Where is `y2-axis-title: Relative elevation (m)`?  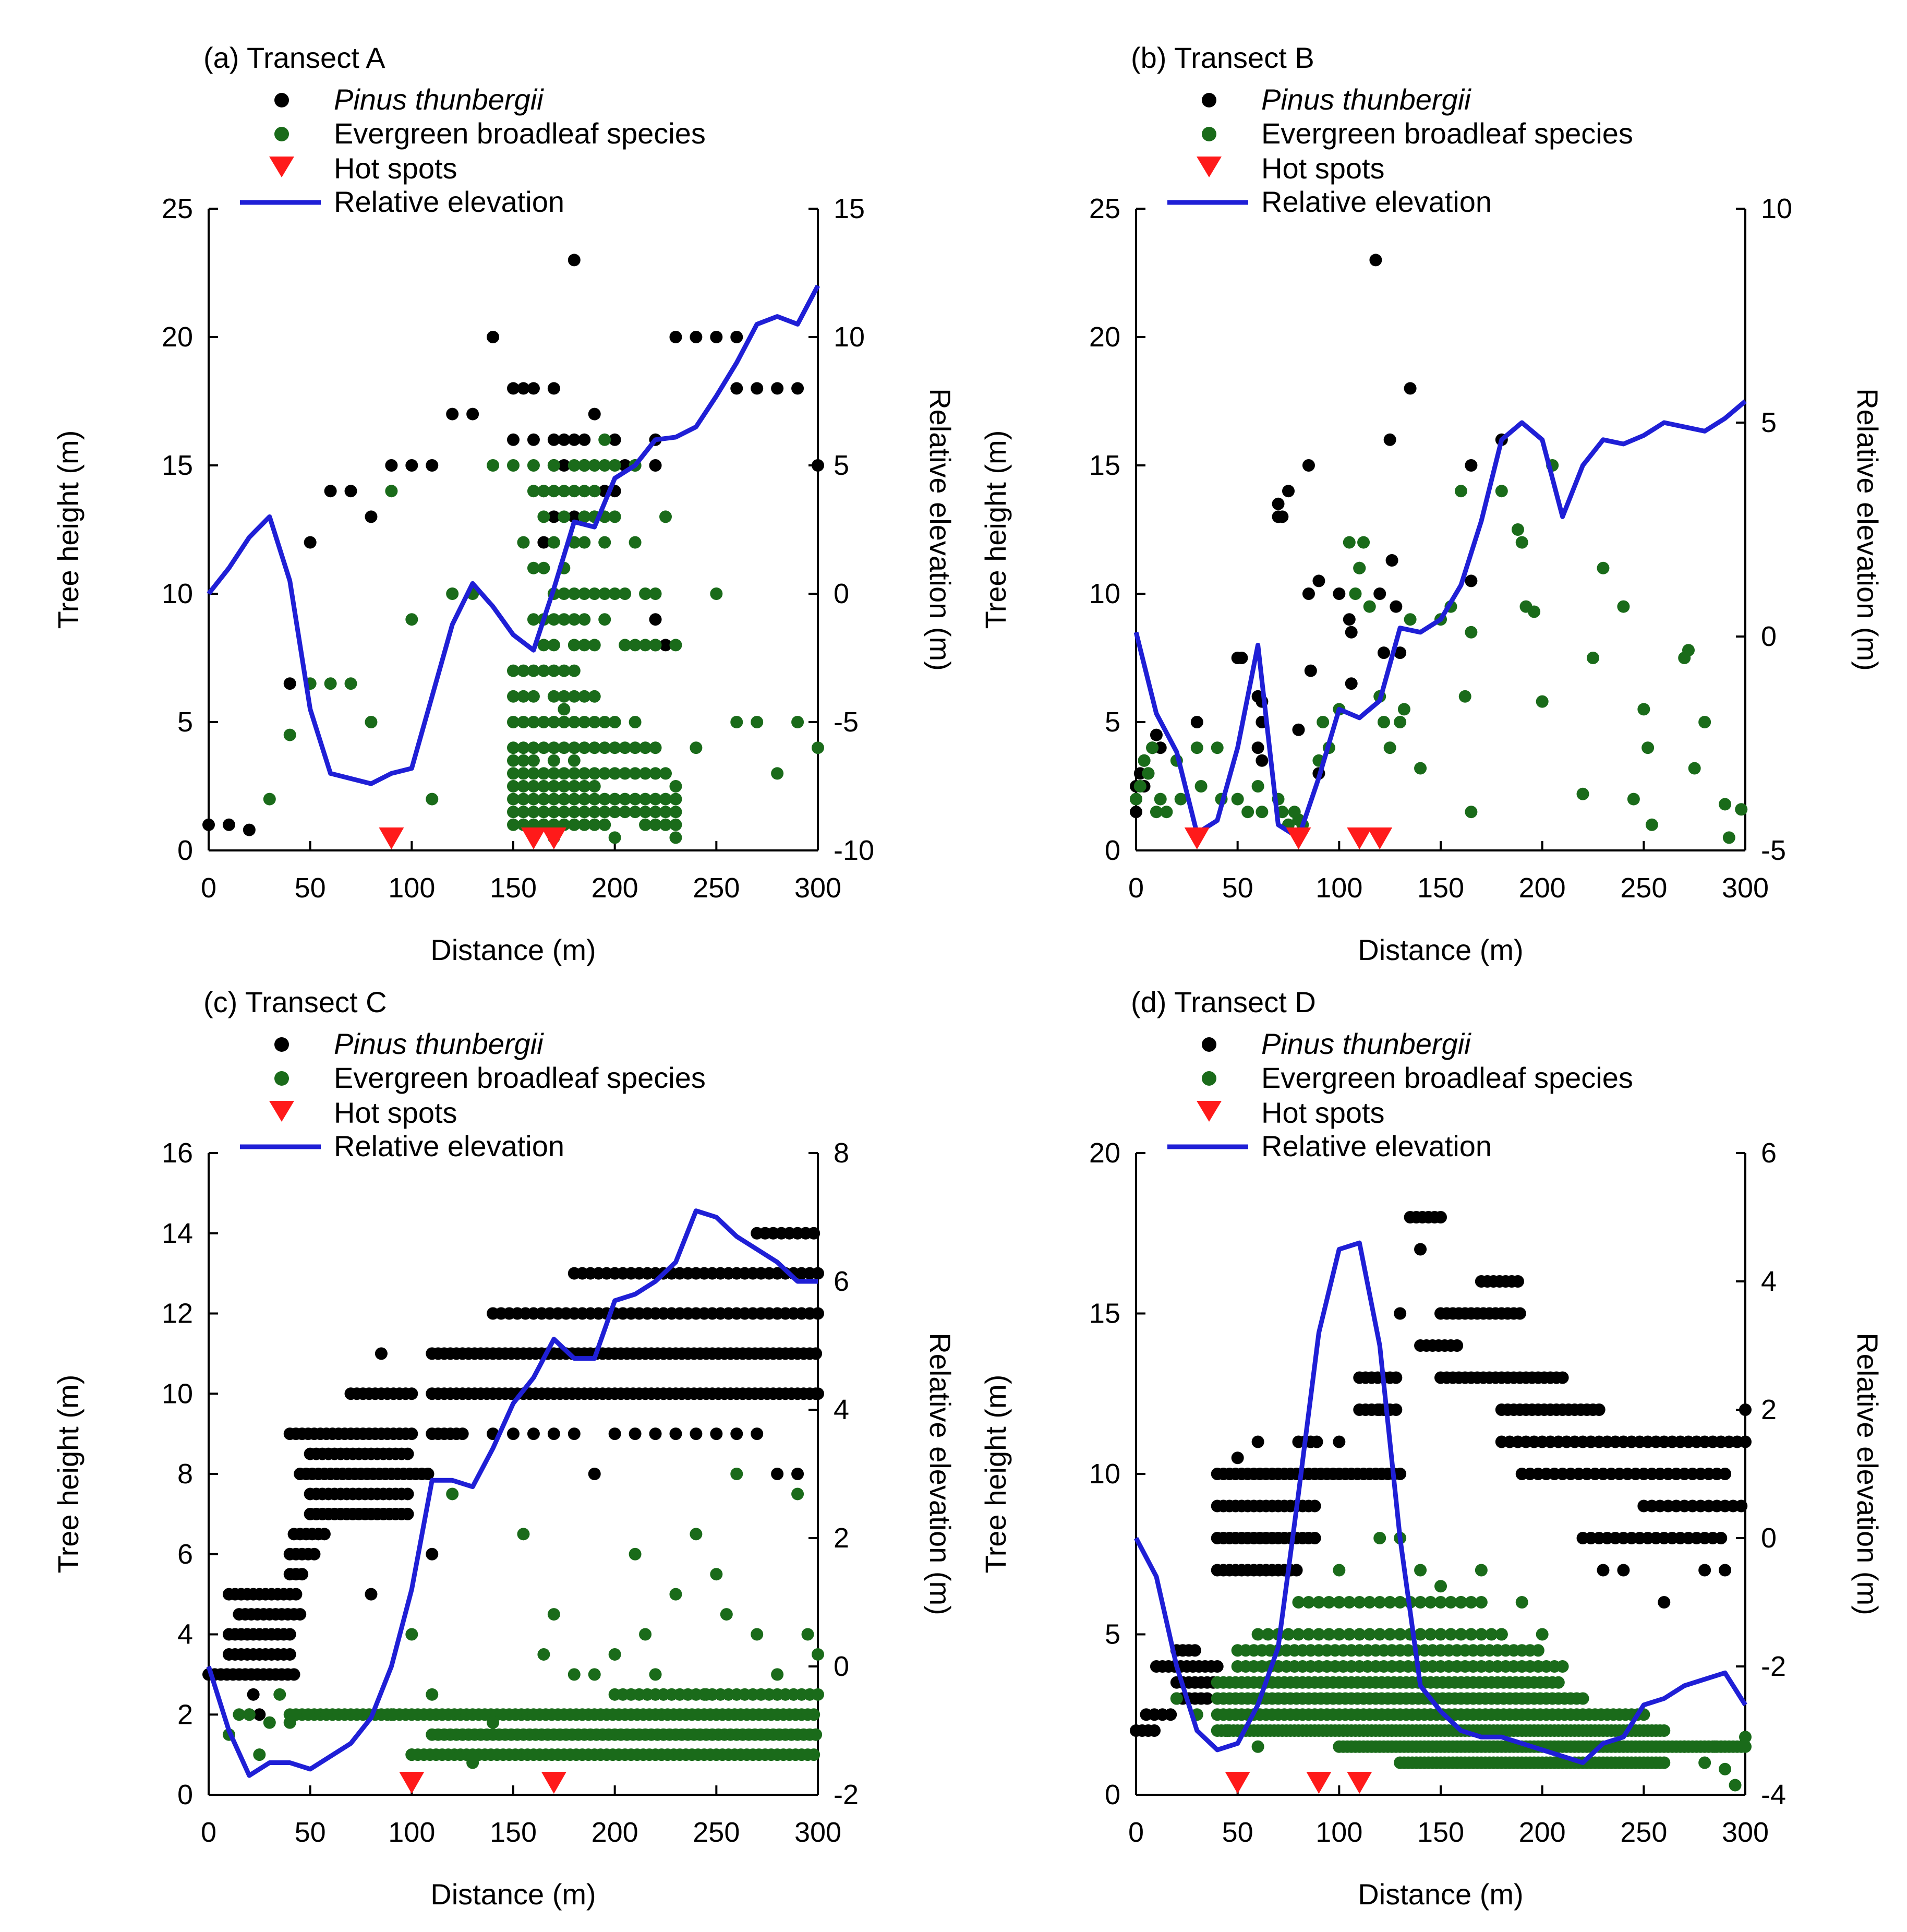
y2-axis-title: Relative elevation (m) is located at coordinates (1868, 529).